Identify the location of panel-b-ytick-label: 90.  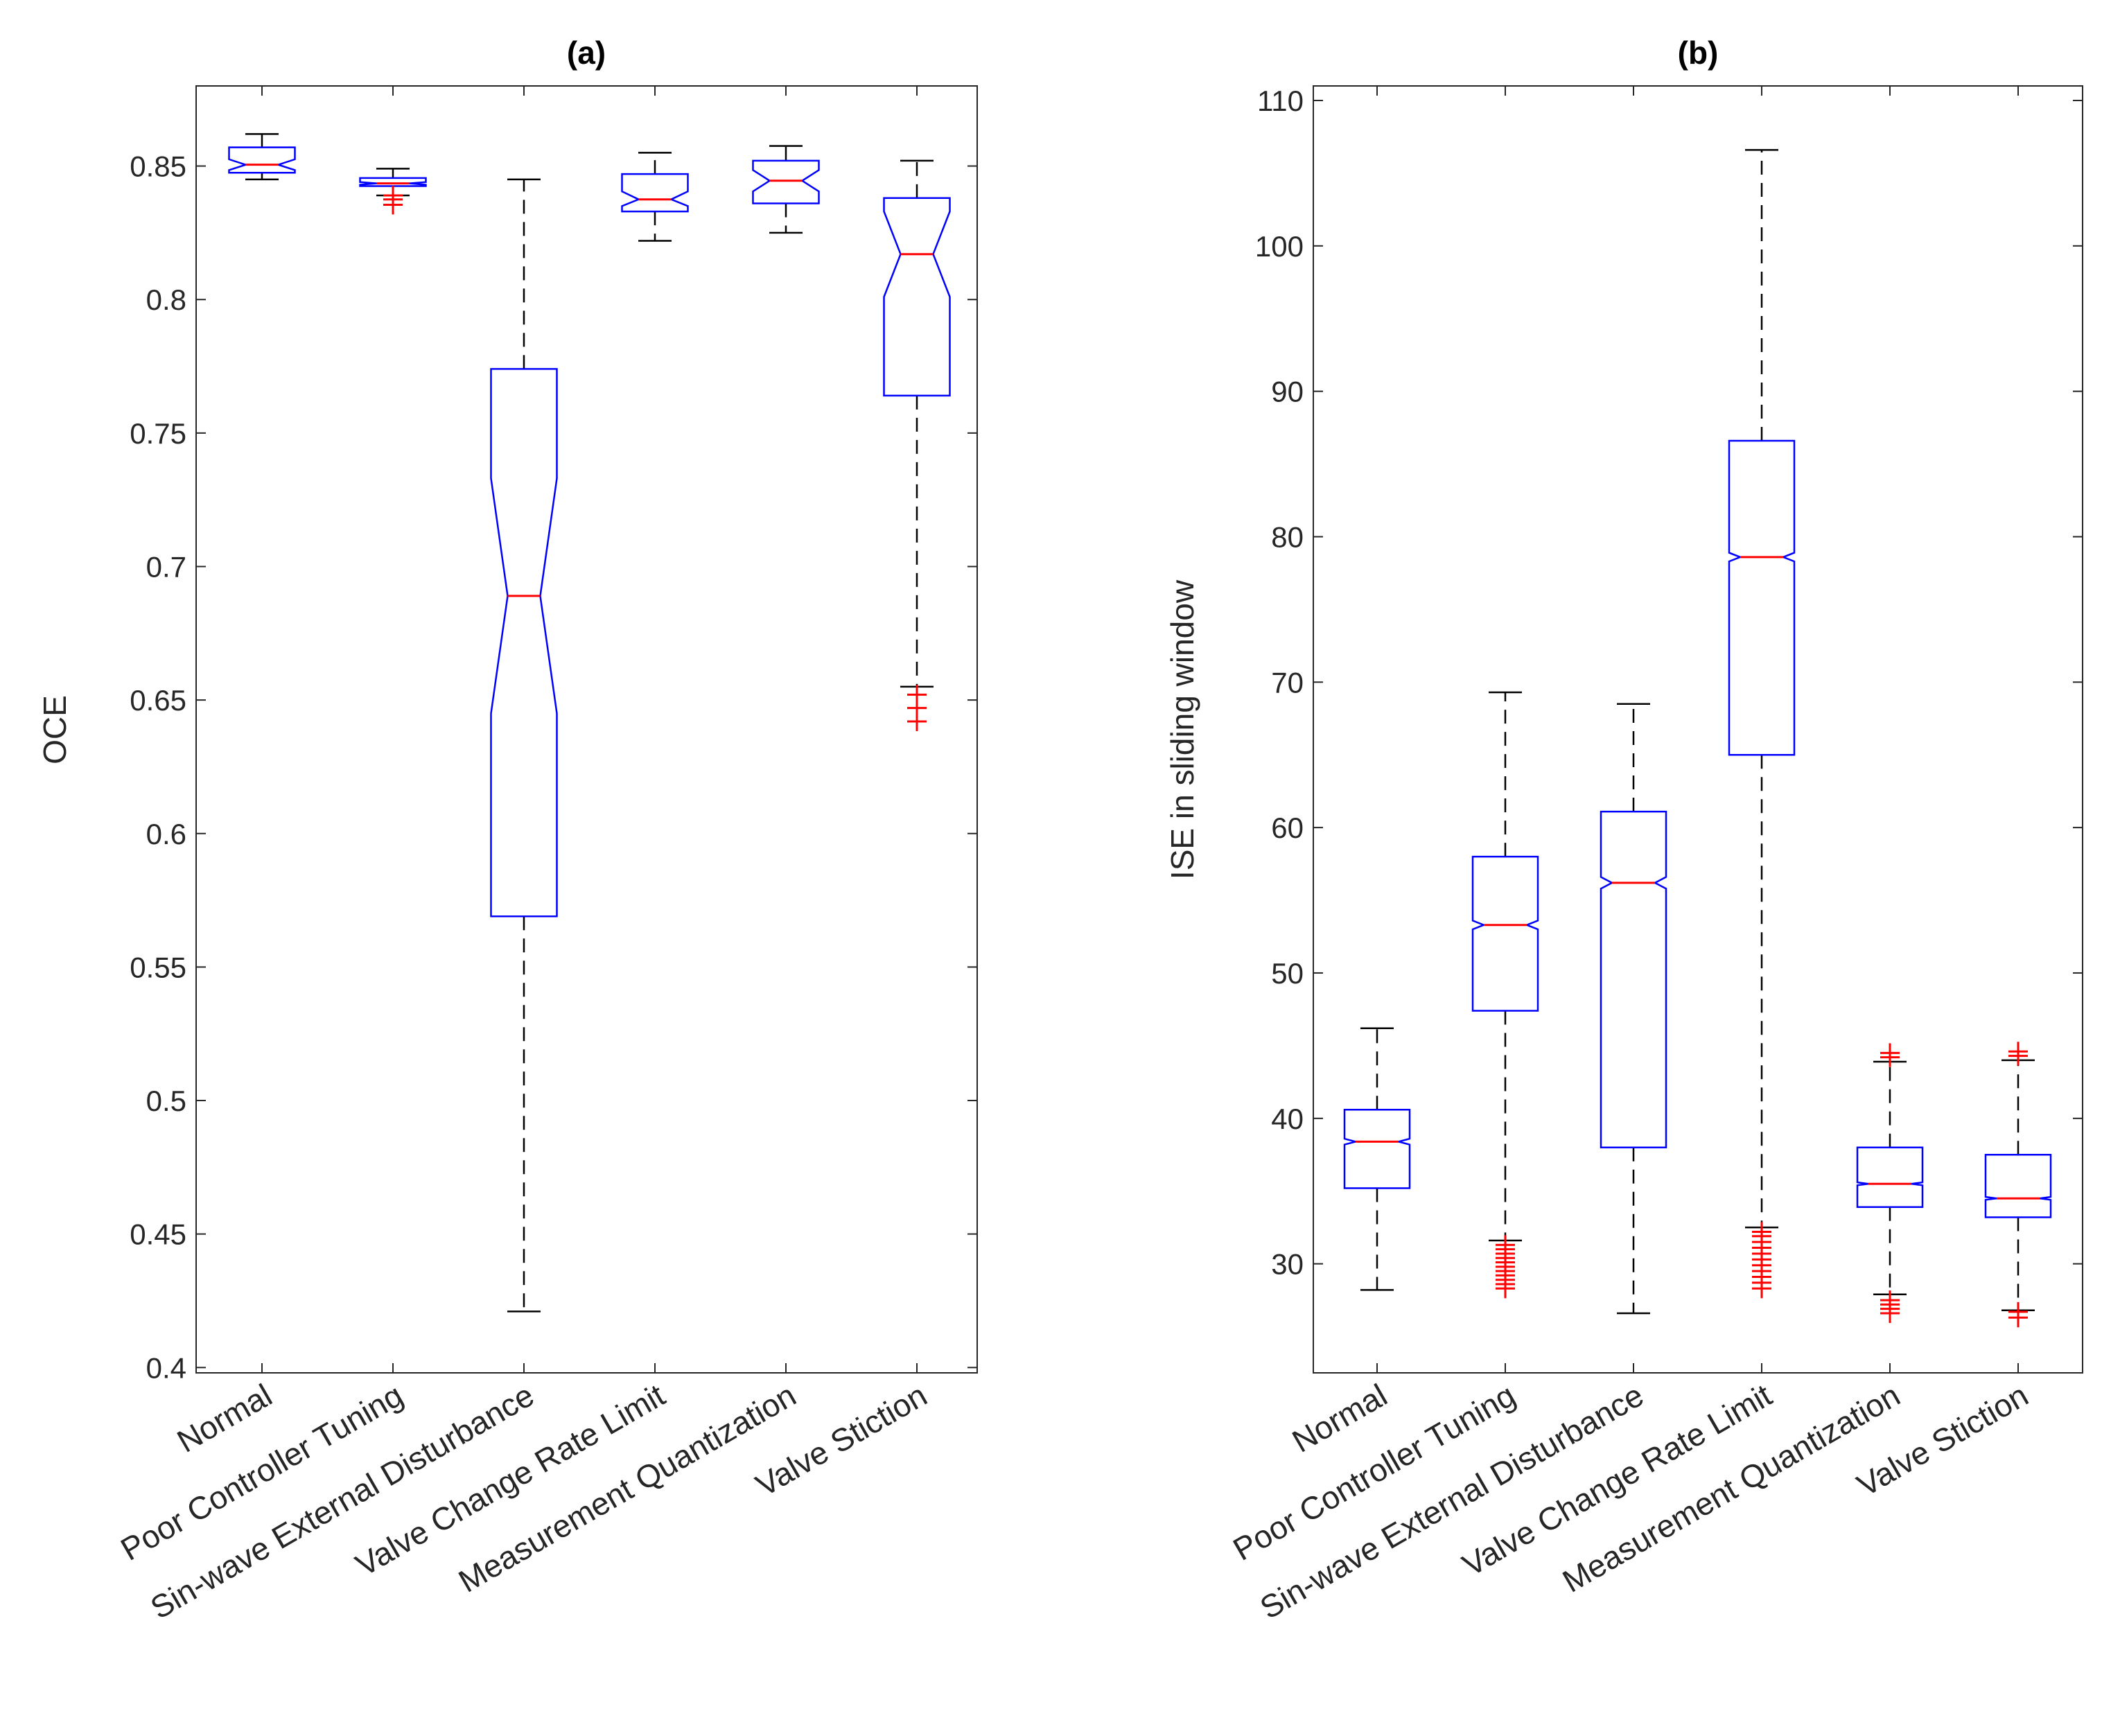
(1287, 392).